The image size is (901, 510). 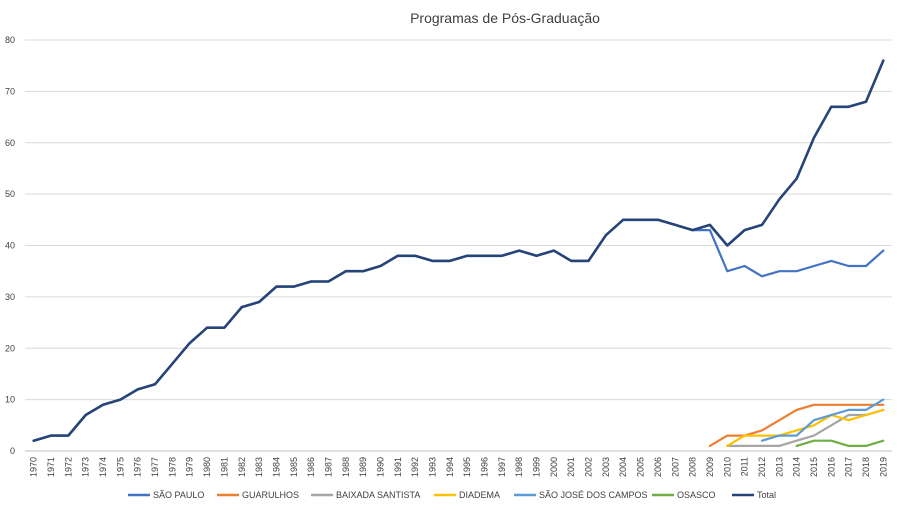 What do you see at coordinates (294, 467) in the screenshot?
I see `x-tick-label: 1985` at bounding box center [294, 467].